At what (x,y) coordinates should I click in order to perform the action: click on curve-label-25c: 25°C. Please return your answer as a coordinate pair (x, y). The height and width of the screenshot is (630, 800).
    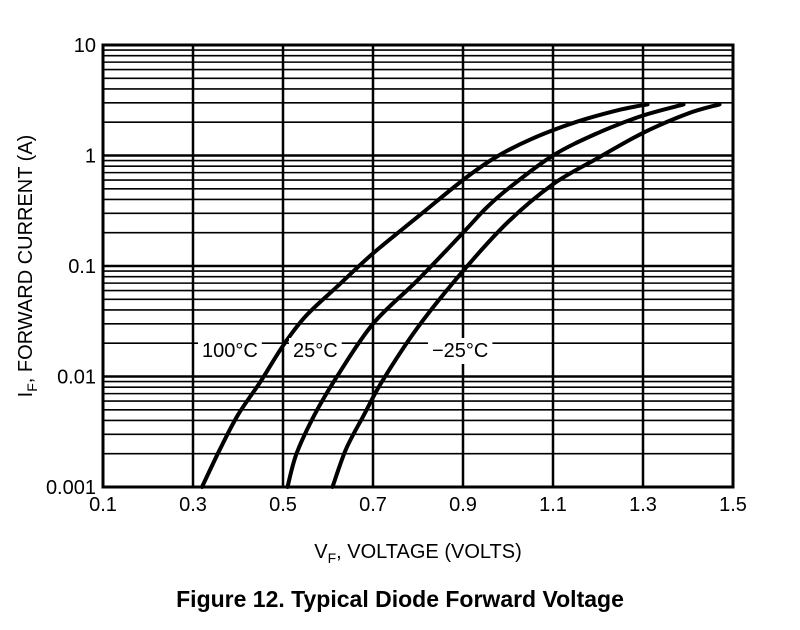
    Looking at the image, I should click on (315, 351).